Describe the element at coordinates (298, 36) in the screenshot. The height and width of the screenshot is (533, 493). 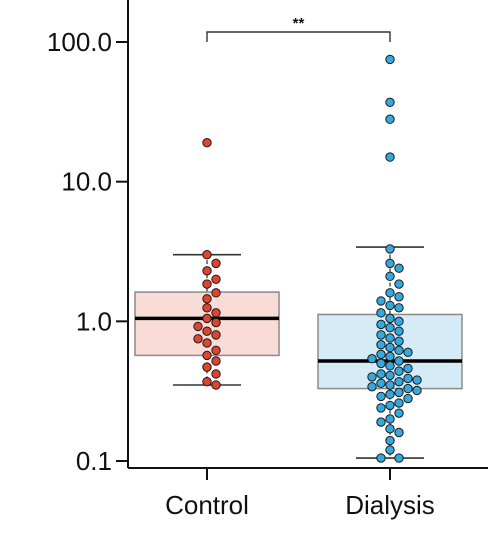
I see `significance-bracket` at that location.